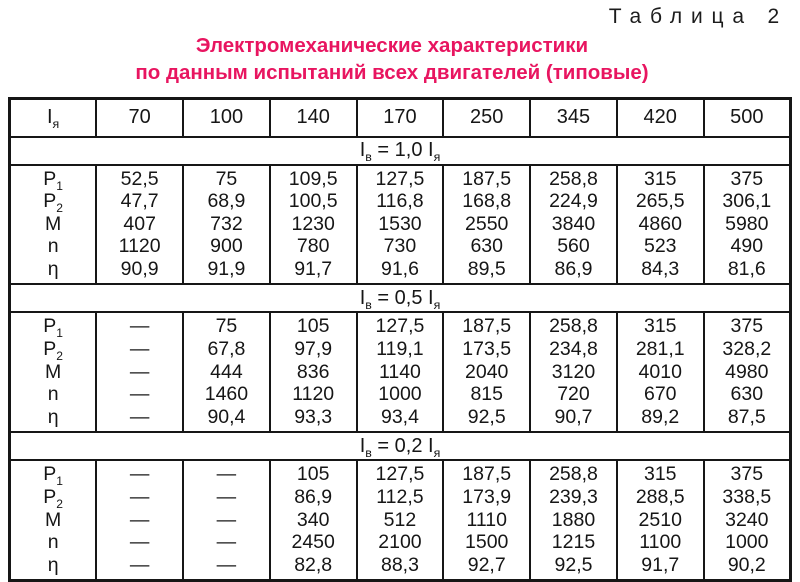 The image size is (800, 582). I want to click on section-1-band: Iв = 1,0 Iя, so click(400, 150).